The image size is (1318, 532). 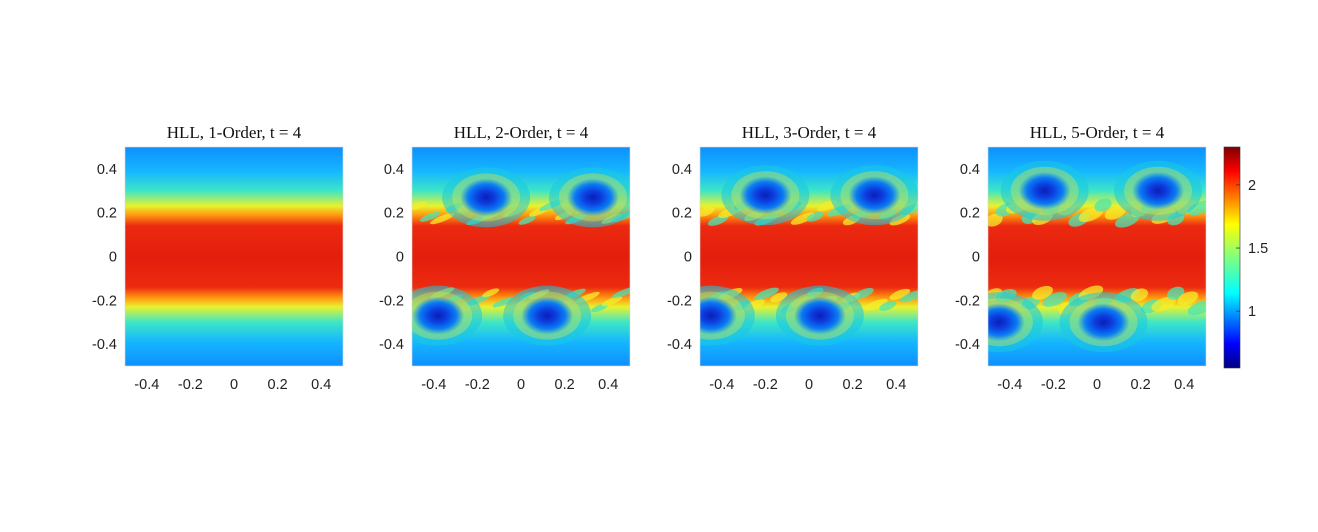 I want to click on panel-title: HLL, 5-Order, t = 4, so click(x=1097, y=132).